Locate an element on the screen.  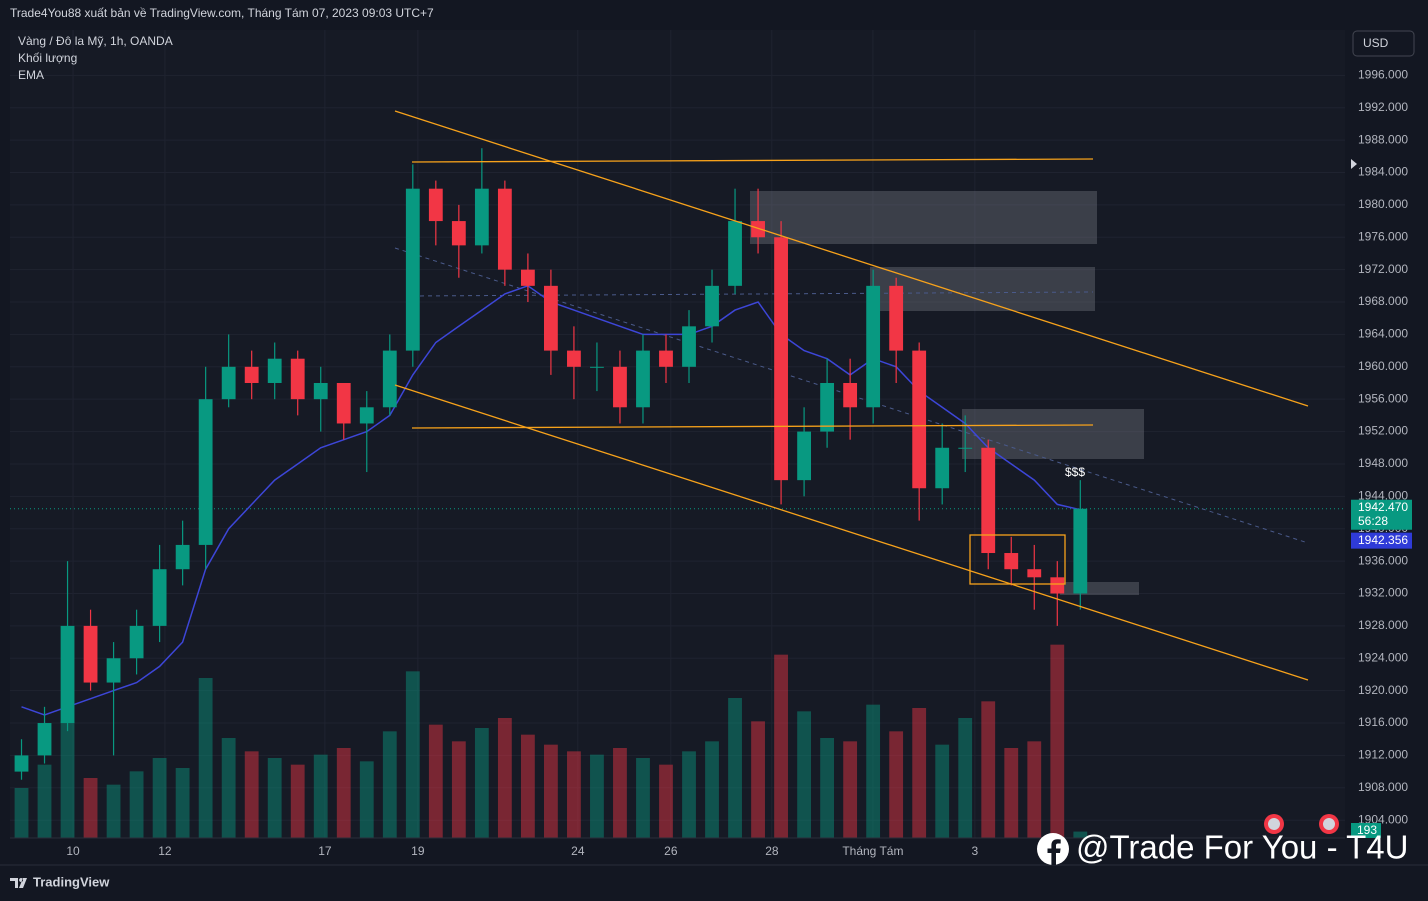
y-tick-label: 1980.000 is located at coordinates (1383, 204).